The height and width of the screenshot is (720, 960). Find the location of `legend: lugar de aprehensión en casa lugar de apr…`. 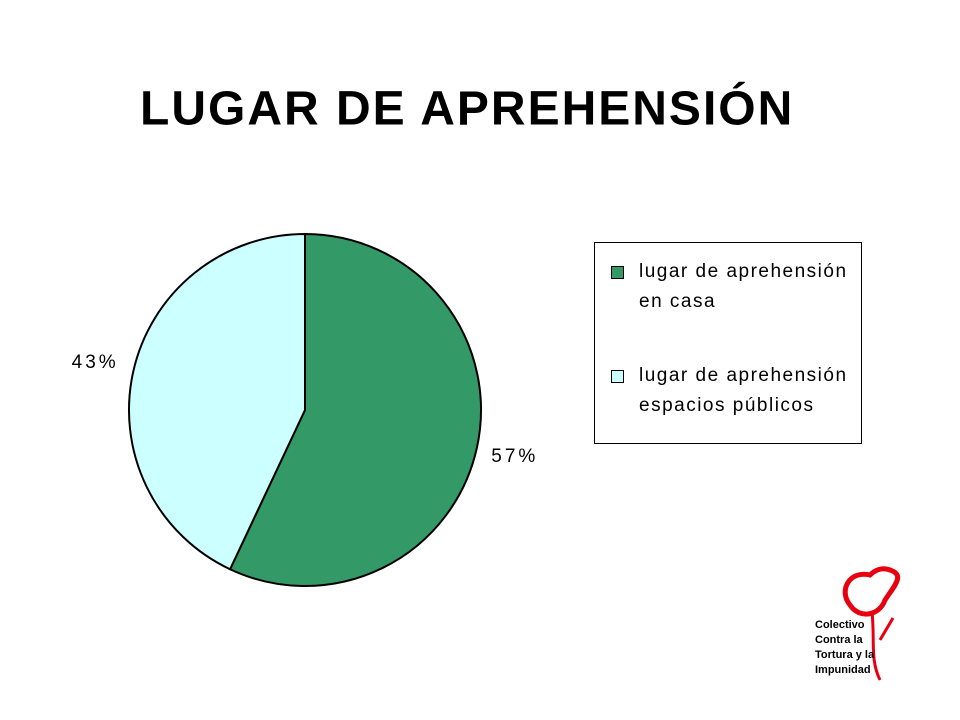

legend: lugar de aprehensión en casa lugar de apr… is located at coordinates (728, 343).